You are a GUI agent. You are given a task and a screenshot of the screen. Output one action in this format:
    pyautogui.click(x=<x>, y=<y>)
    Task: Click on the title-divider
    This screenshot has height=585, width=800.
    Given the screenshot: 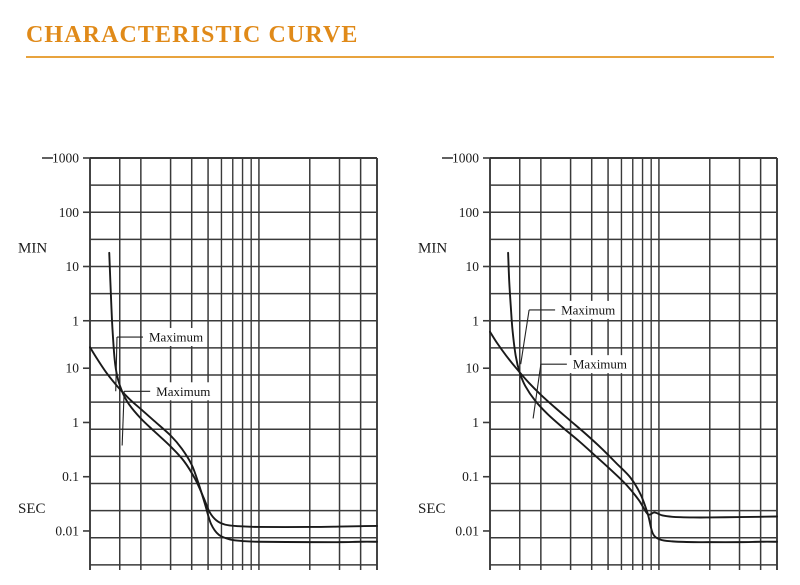 What is the action you would take?
    pyautogui.click(x=400, y=57)
    